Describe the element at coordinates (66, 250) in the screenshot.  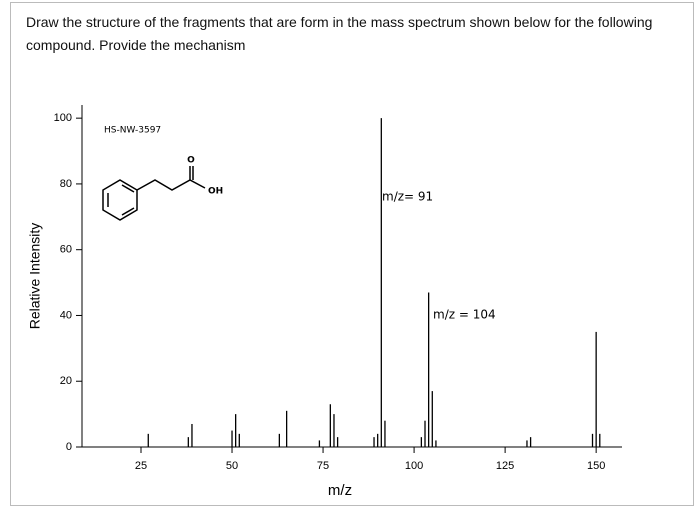
I see `y-tick-label: 60` at that location.